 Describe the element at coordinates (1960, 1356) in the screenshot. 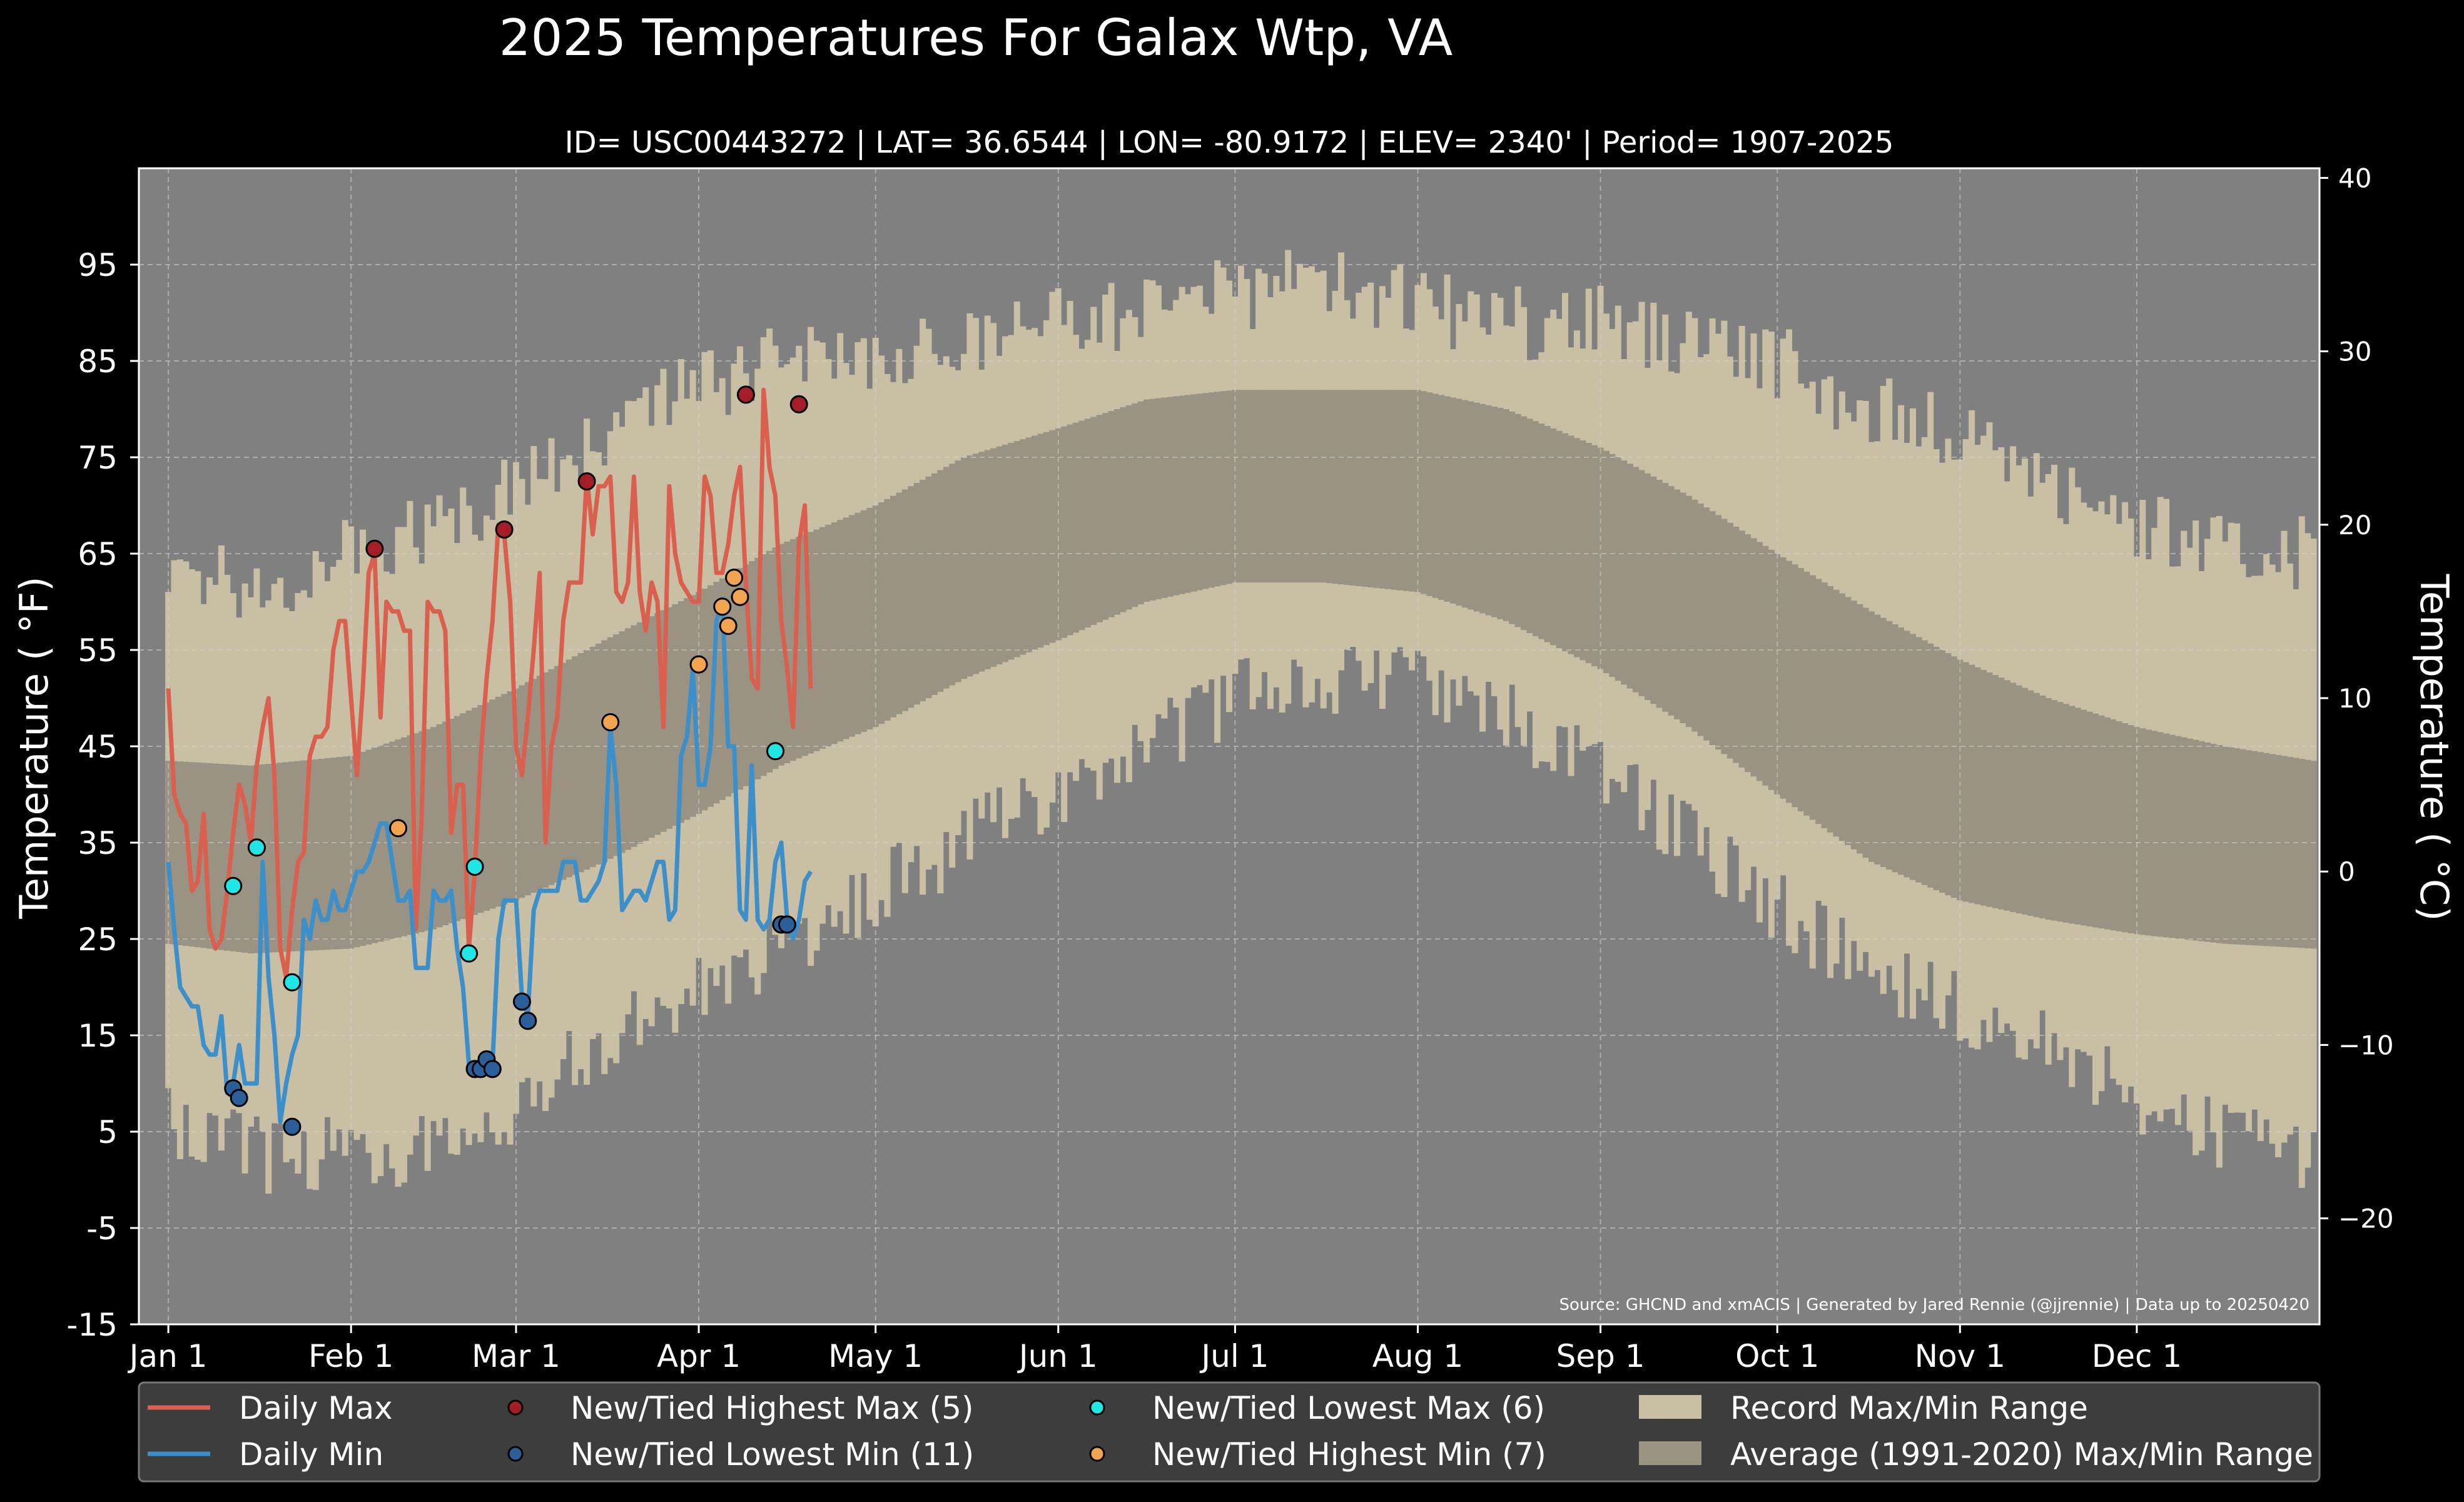

I see `x-tick-label: Nov 1` at that location.